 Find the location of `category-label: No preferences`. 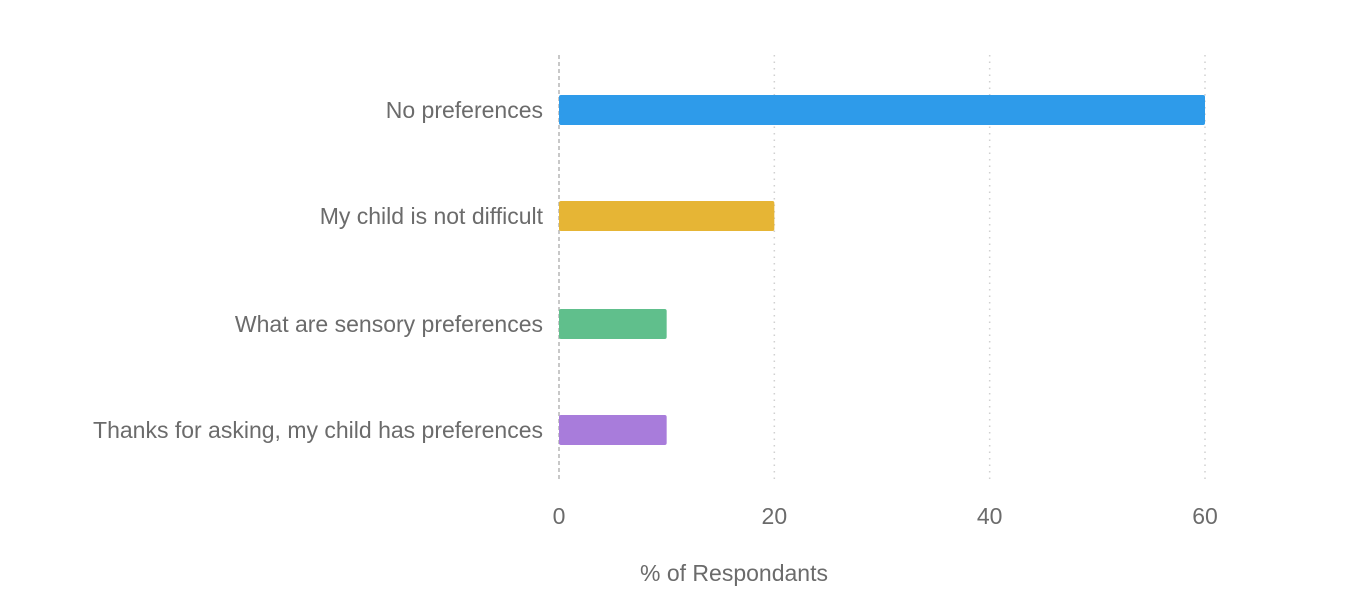

category-label: No preferences is located at coordinates (464, 110).